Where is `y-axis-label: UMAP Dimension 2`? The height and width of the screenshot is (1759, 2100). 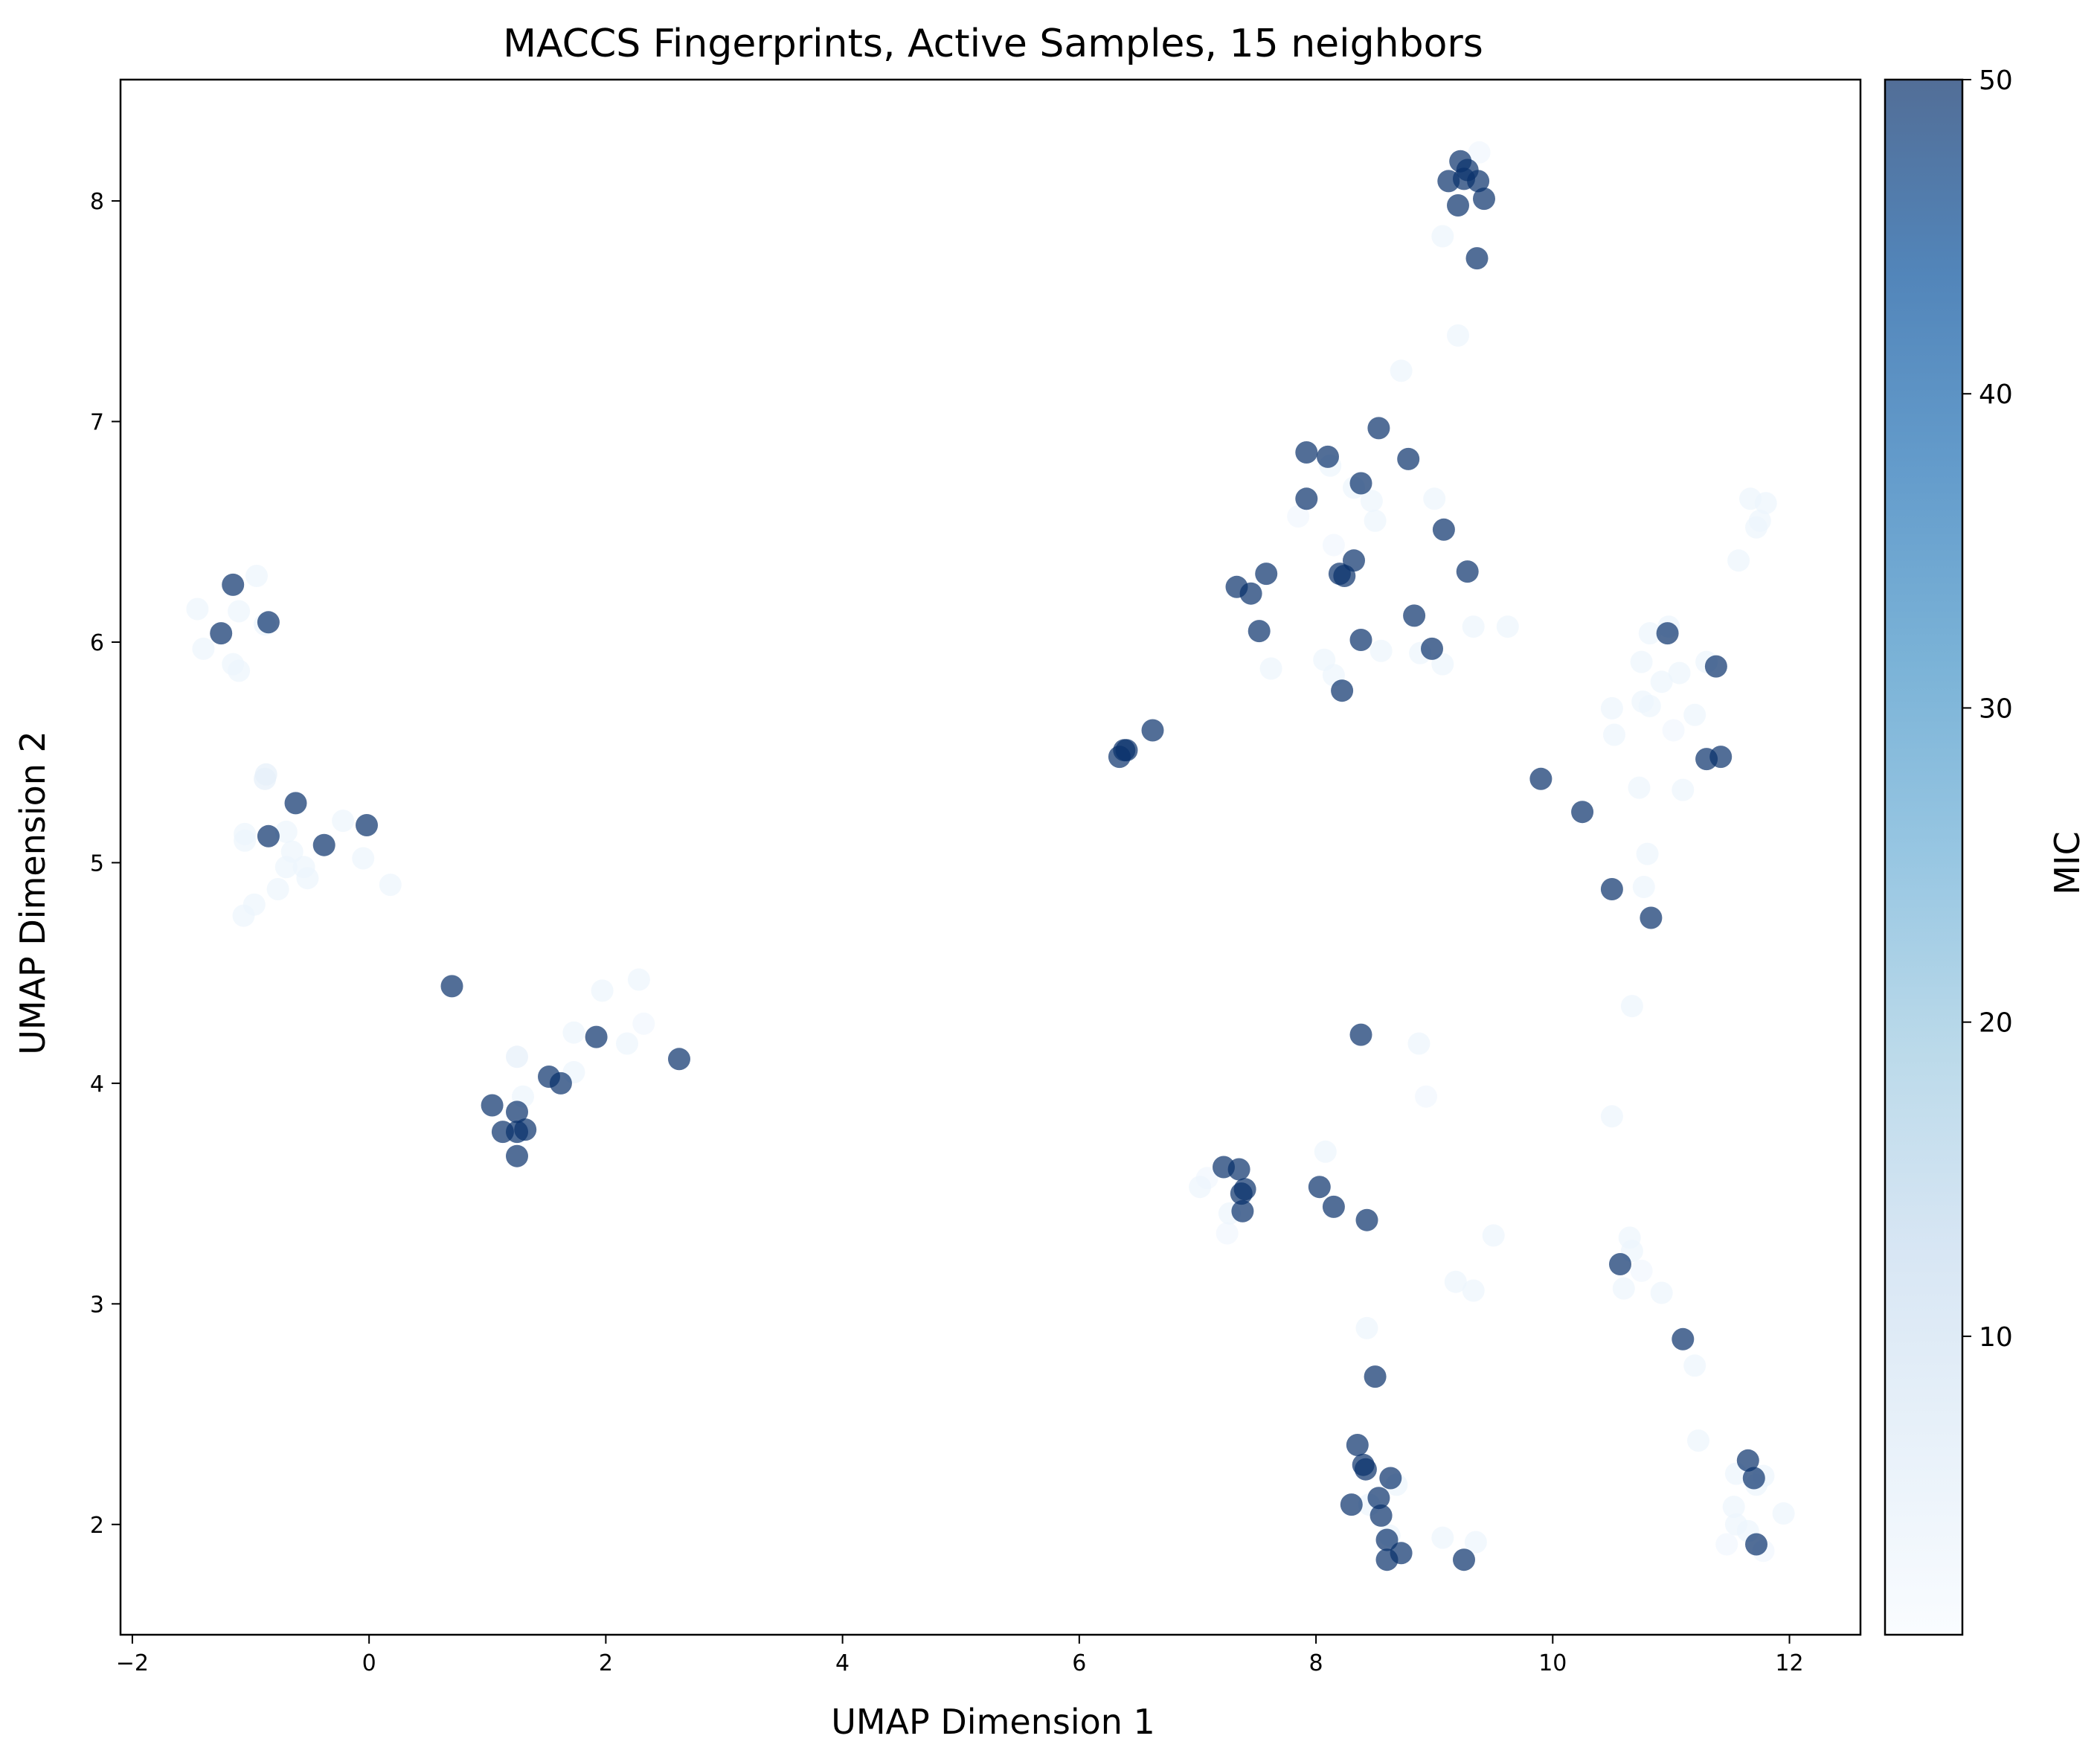 y-axis-label: UMAP Dimension 2 is located at coordinates (33, 893).